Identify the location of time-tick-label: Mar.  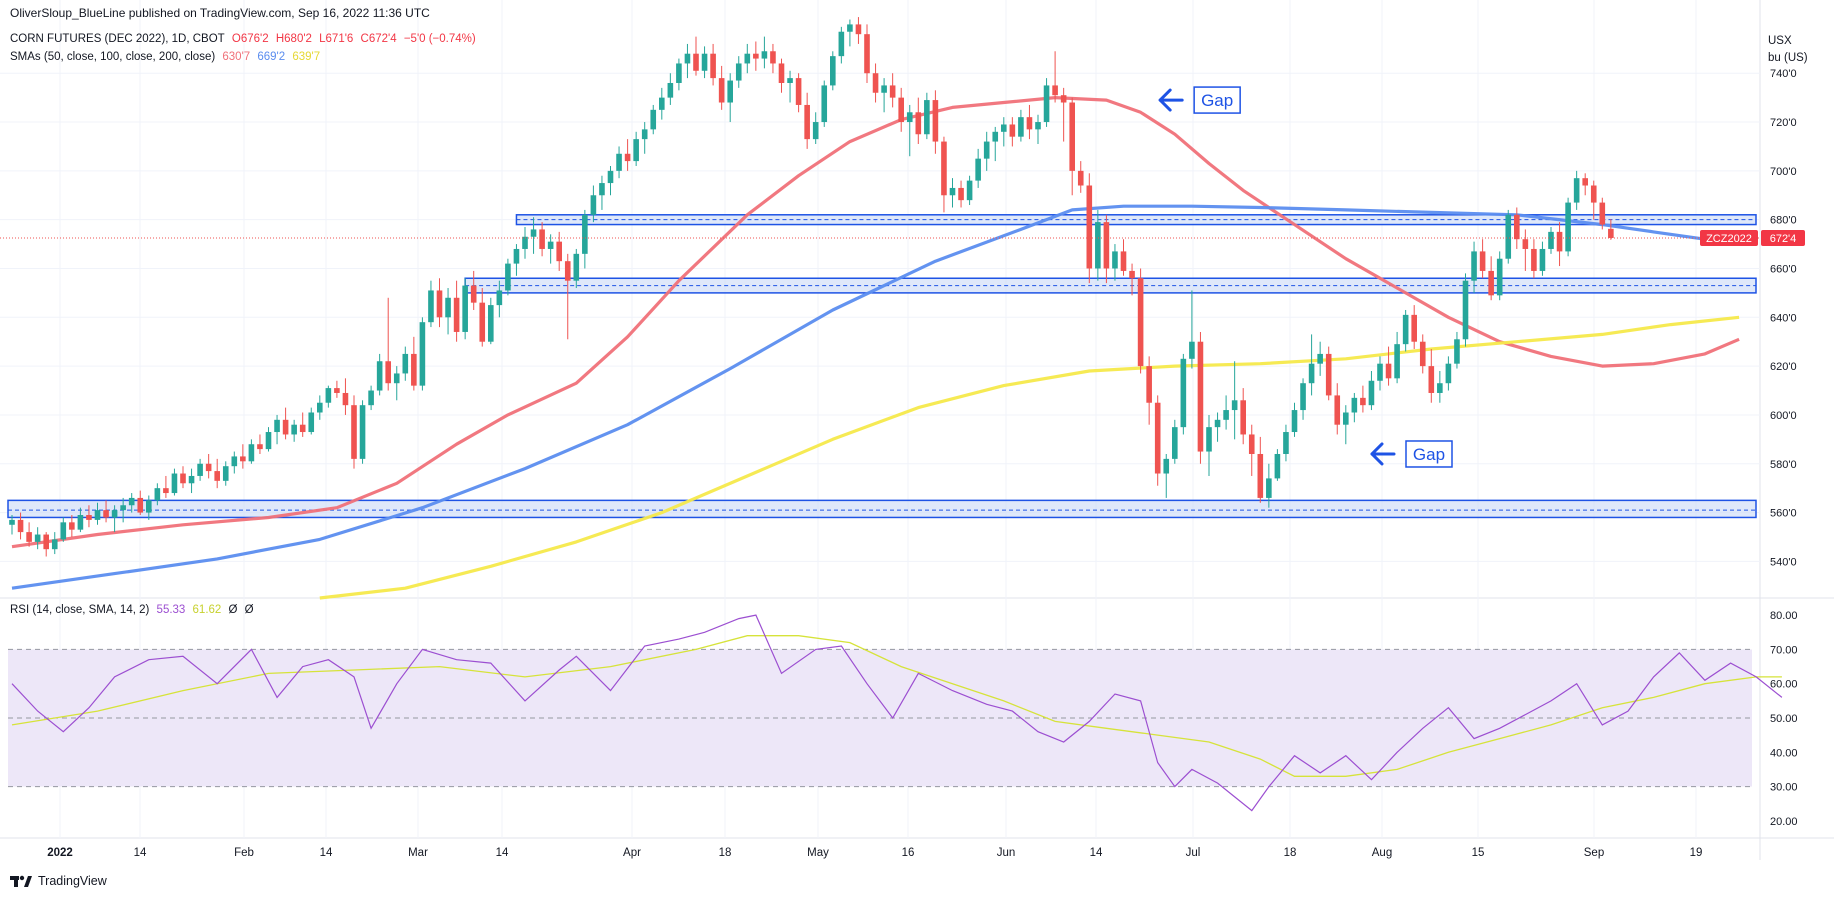
(418, 853).